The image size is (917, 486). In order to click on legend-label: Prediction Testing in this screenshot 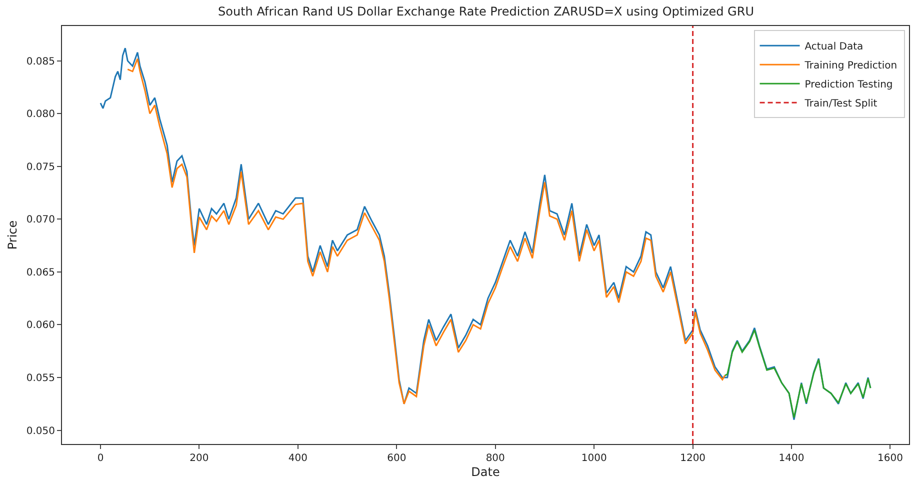, I will do `click(848, 85)`.